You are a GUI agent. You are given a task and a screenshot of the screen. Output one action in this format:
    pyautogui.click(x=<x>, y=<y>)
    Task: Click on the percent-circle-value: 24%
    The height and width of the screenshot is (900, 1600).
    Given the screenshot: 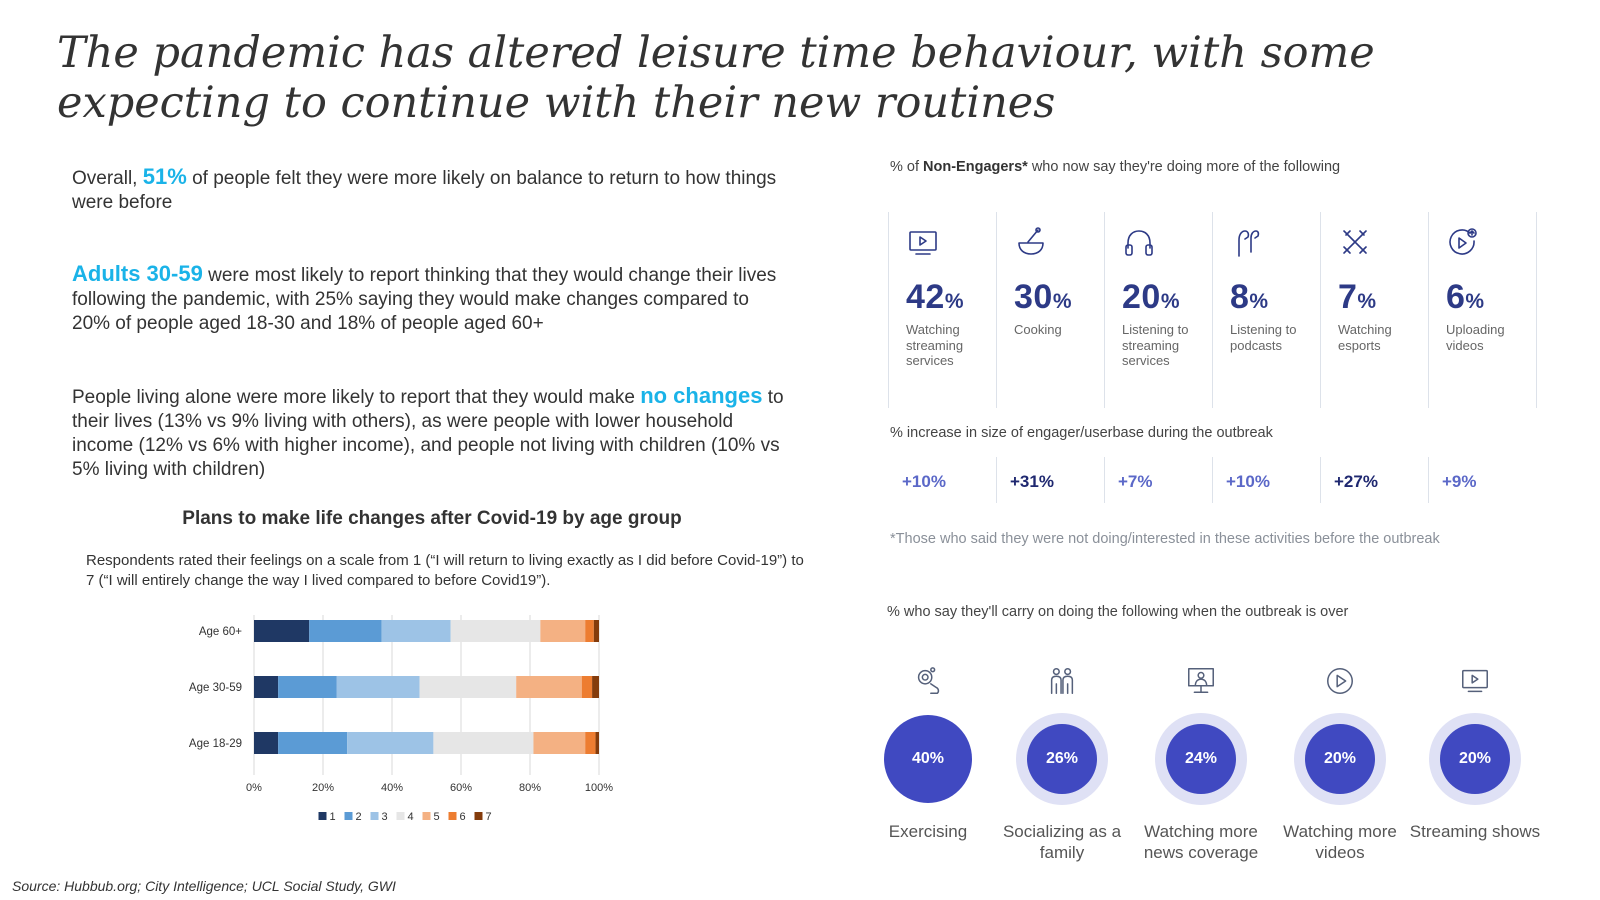 What is the action you would take?
    pyautogui.click(x=1201, y=759)
    